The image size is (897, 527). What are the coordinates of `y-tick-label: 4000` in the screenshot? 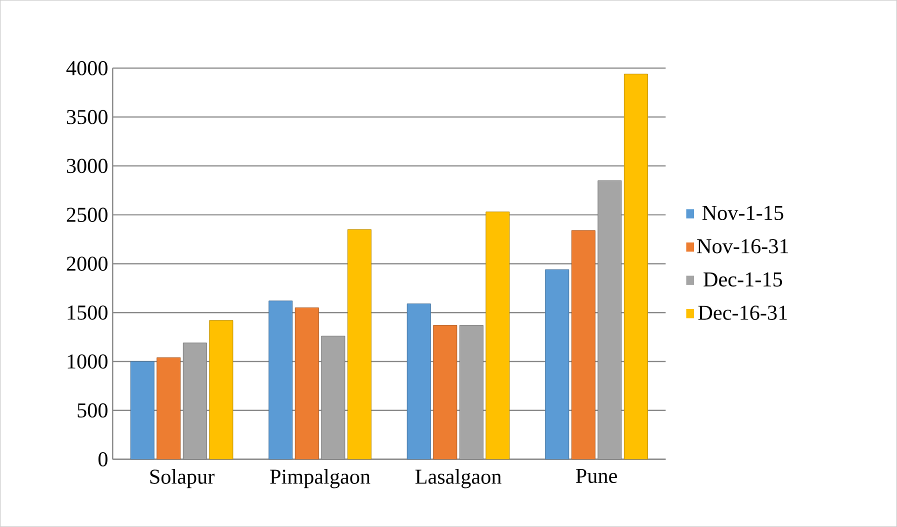 It's located at (87, 68).